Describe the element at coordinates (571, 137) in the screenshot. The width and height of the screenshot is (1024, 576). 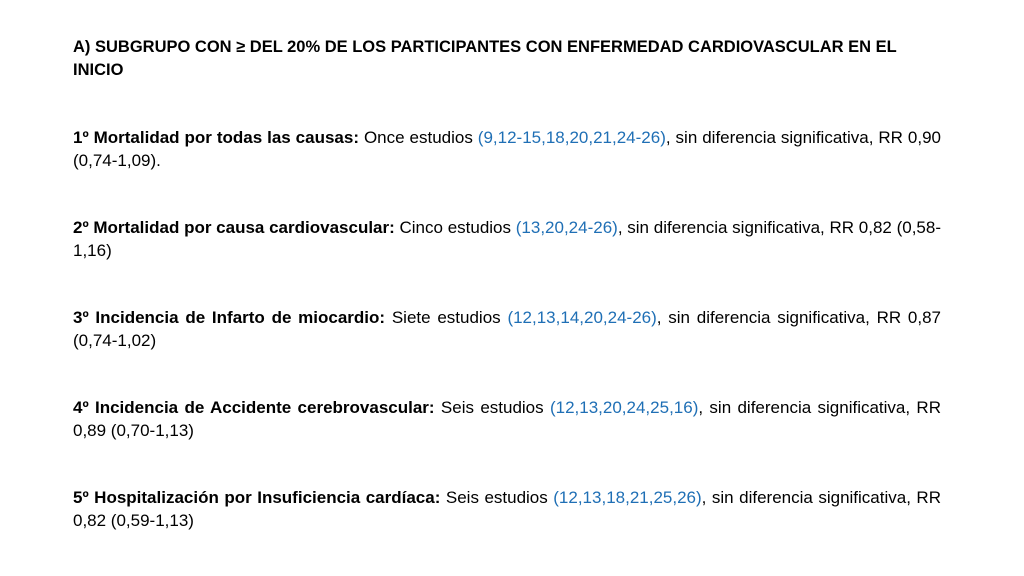
I see `outcome-references: (9,12-15,18,20,21,24-26)` at that location.